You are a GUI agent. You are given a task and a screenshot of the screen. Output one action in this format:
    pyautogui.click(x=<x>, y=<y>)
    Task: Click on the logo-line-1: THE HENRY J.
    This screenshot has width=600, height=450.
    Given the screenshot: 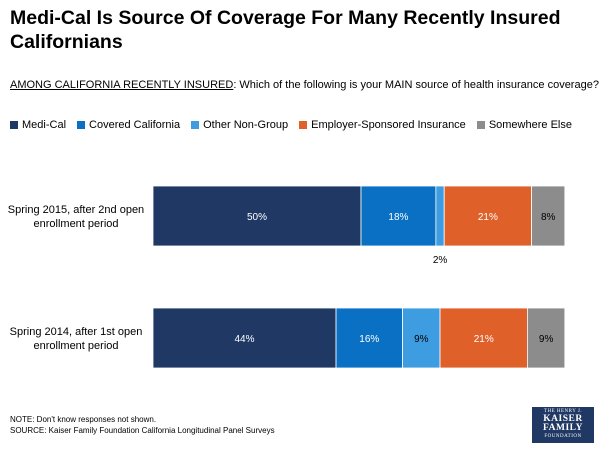 What is the action you would take?
    pyautogui.click(x=563, y=411)
    